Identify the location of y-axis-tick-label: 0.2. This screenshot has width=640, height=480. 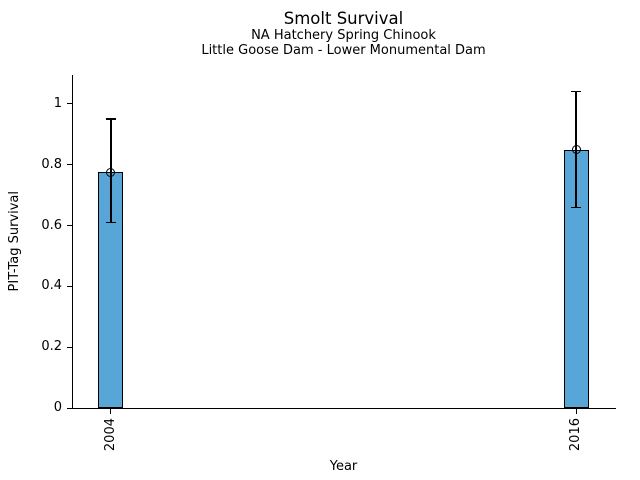
(51, 347).